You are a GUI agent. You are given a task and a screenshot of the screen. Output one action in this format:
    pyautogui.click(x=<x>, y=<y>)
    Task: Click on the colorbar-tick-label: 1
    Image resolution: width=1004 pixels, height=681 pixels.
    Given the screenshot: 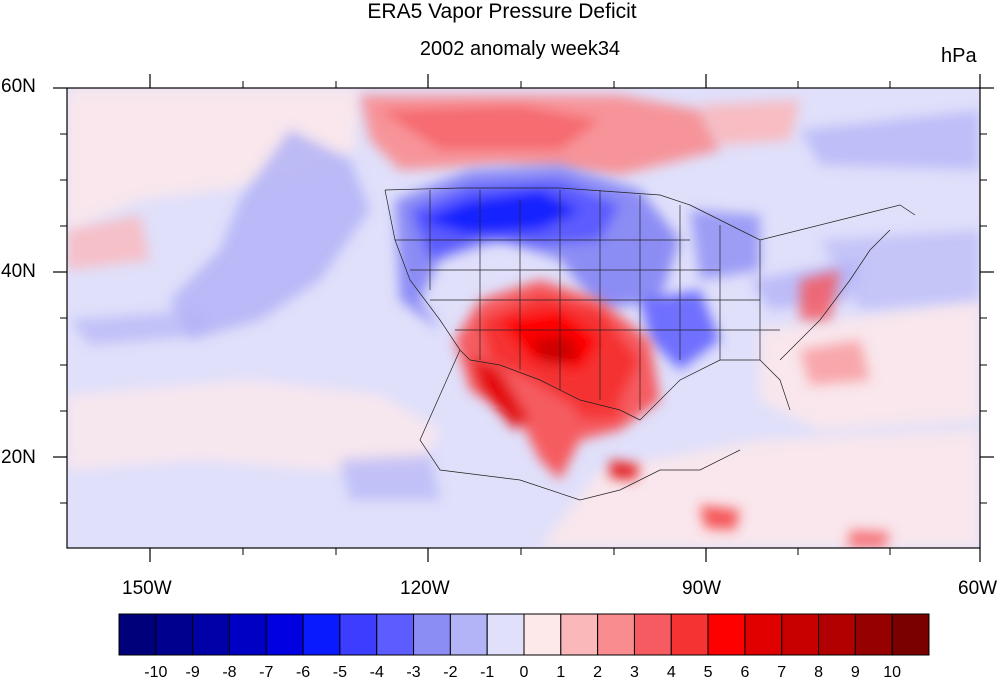 What is the action you would take?
    pyautogui.click(x=560, y=672)
    